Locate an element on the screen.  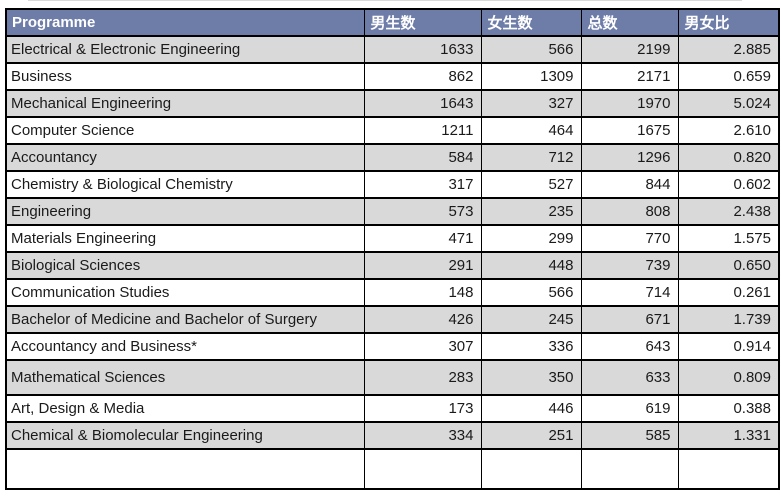
cell-total: 739 is located at coordinates (629, 265).